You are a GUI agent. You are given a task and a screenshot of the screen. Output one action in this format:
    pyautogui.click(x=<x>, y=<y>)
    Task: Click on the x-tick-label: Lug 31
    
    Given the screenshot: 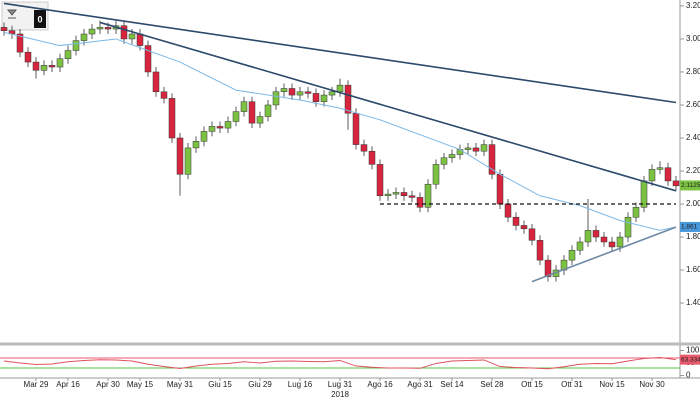 What is the action you would take?
    pyautogui.click(x=340, y=384)
    